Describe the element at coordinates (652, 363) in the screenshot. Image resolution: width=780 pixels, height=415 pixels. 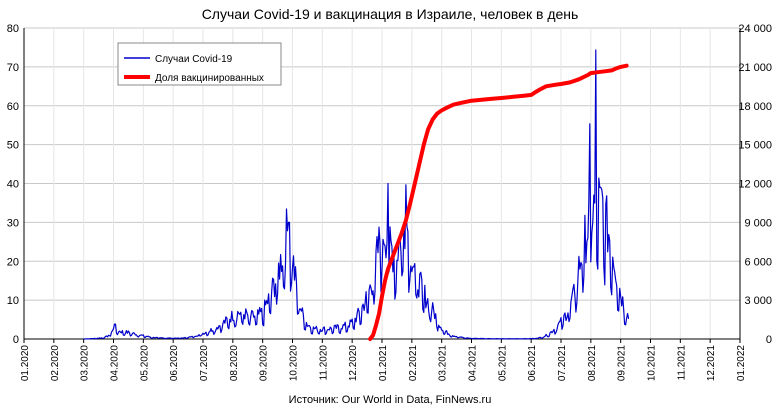
I see `x-tick-label: 10.2021` at that location.